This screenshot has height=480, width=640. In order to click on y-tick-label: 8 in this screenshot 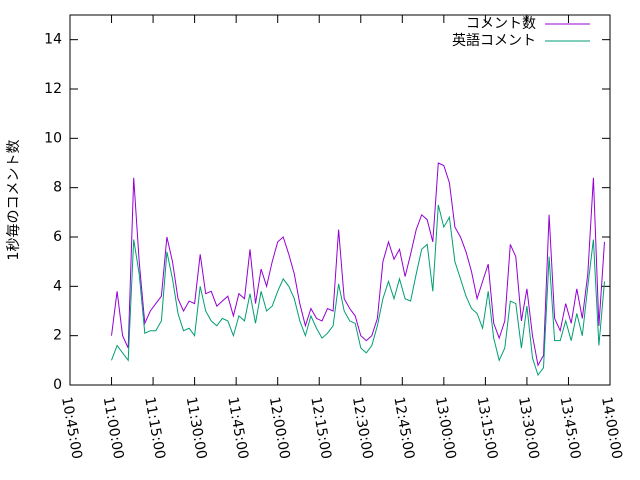, I will do `click(57, 188)`.